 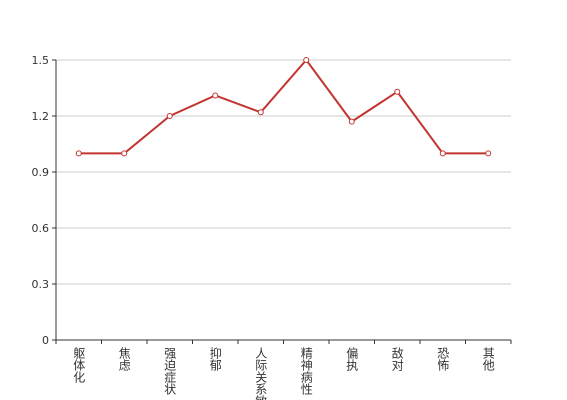 What do you see at coordinates (45, 340) in the screenshot?
I see `y-tick-label: 0` at bounding box center [45, 340].